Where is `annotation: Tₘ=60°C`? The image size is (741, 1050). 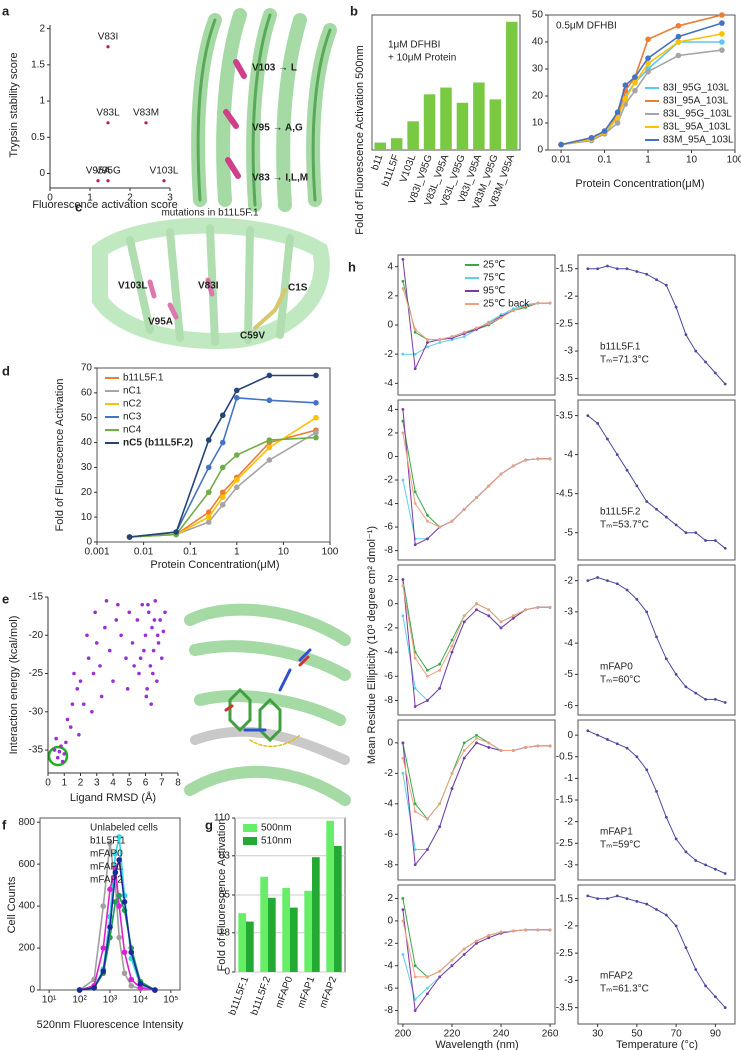 annotation: Tₘ=60°C is located at coordinates (620, 680).